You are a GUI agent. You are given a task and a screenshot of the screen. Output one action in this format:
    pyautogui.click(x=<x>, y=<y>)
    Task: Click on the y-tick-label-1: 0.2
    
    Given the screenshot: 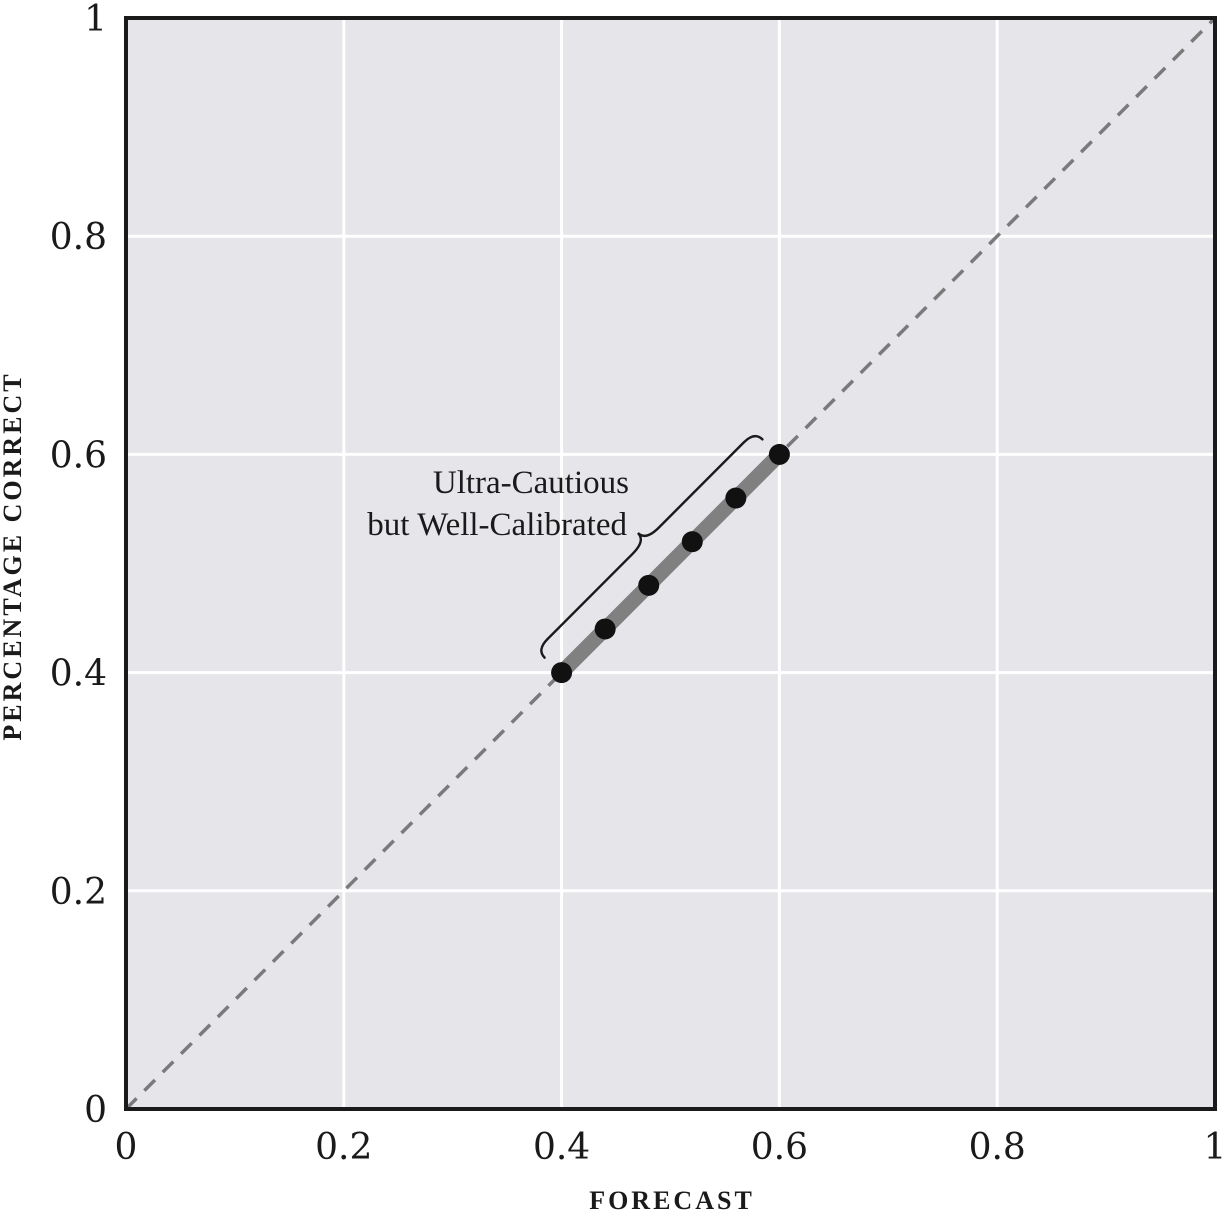 What is the action you would take?
    pyautogui.click(x=78, y=892)
    